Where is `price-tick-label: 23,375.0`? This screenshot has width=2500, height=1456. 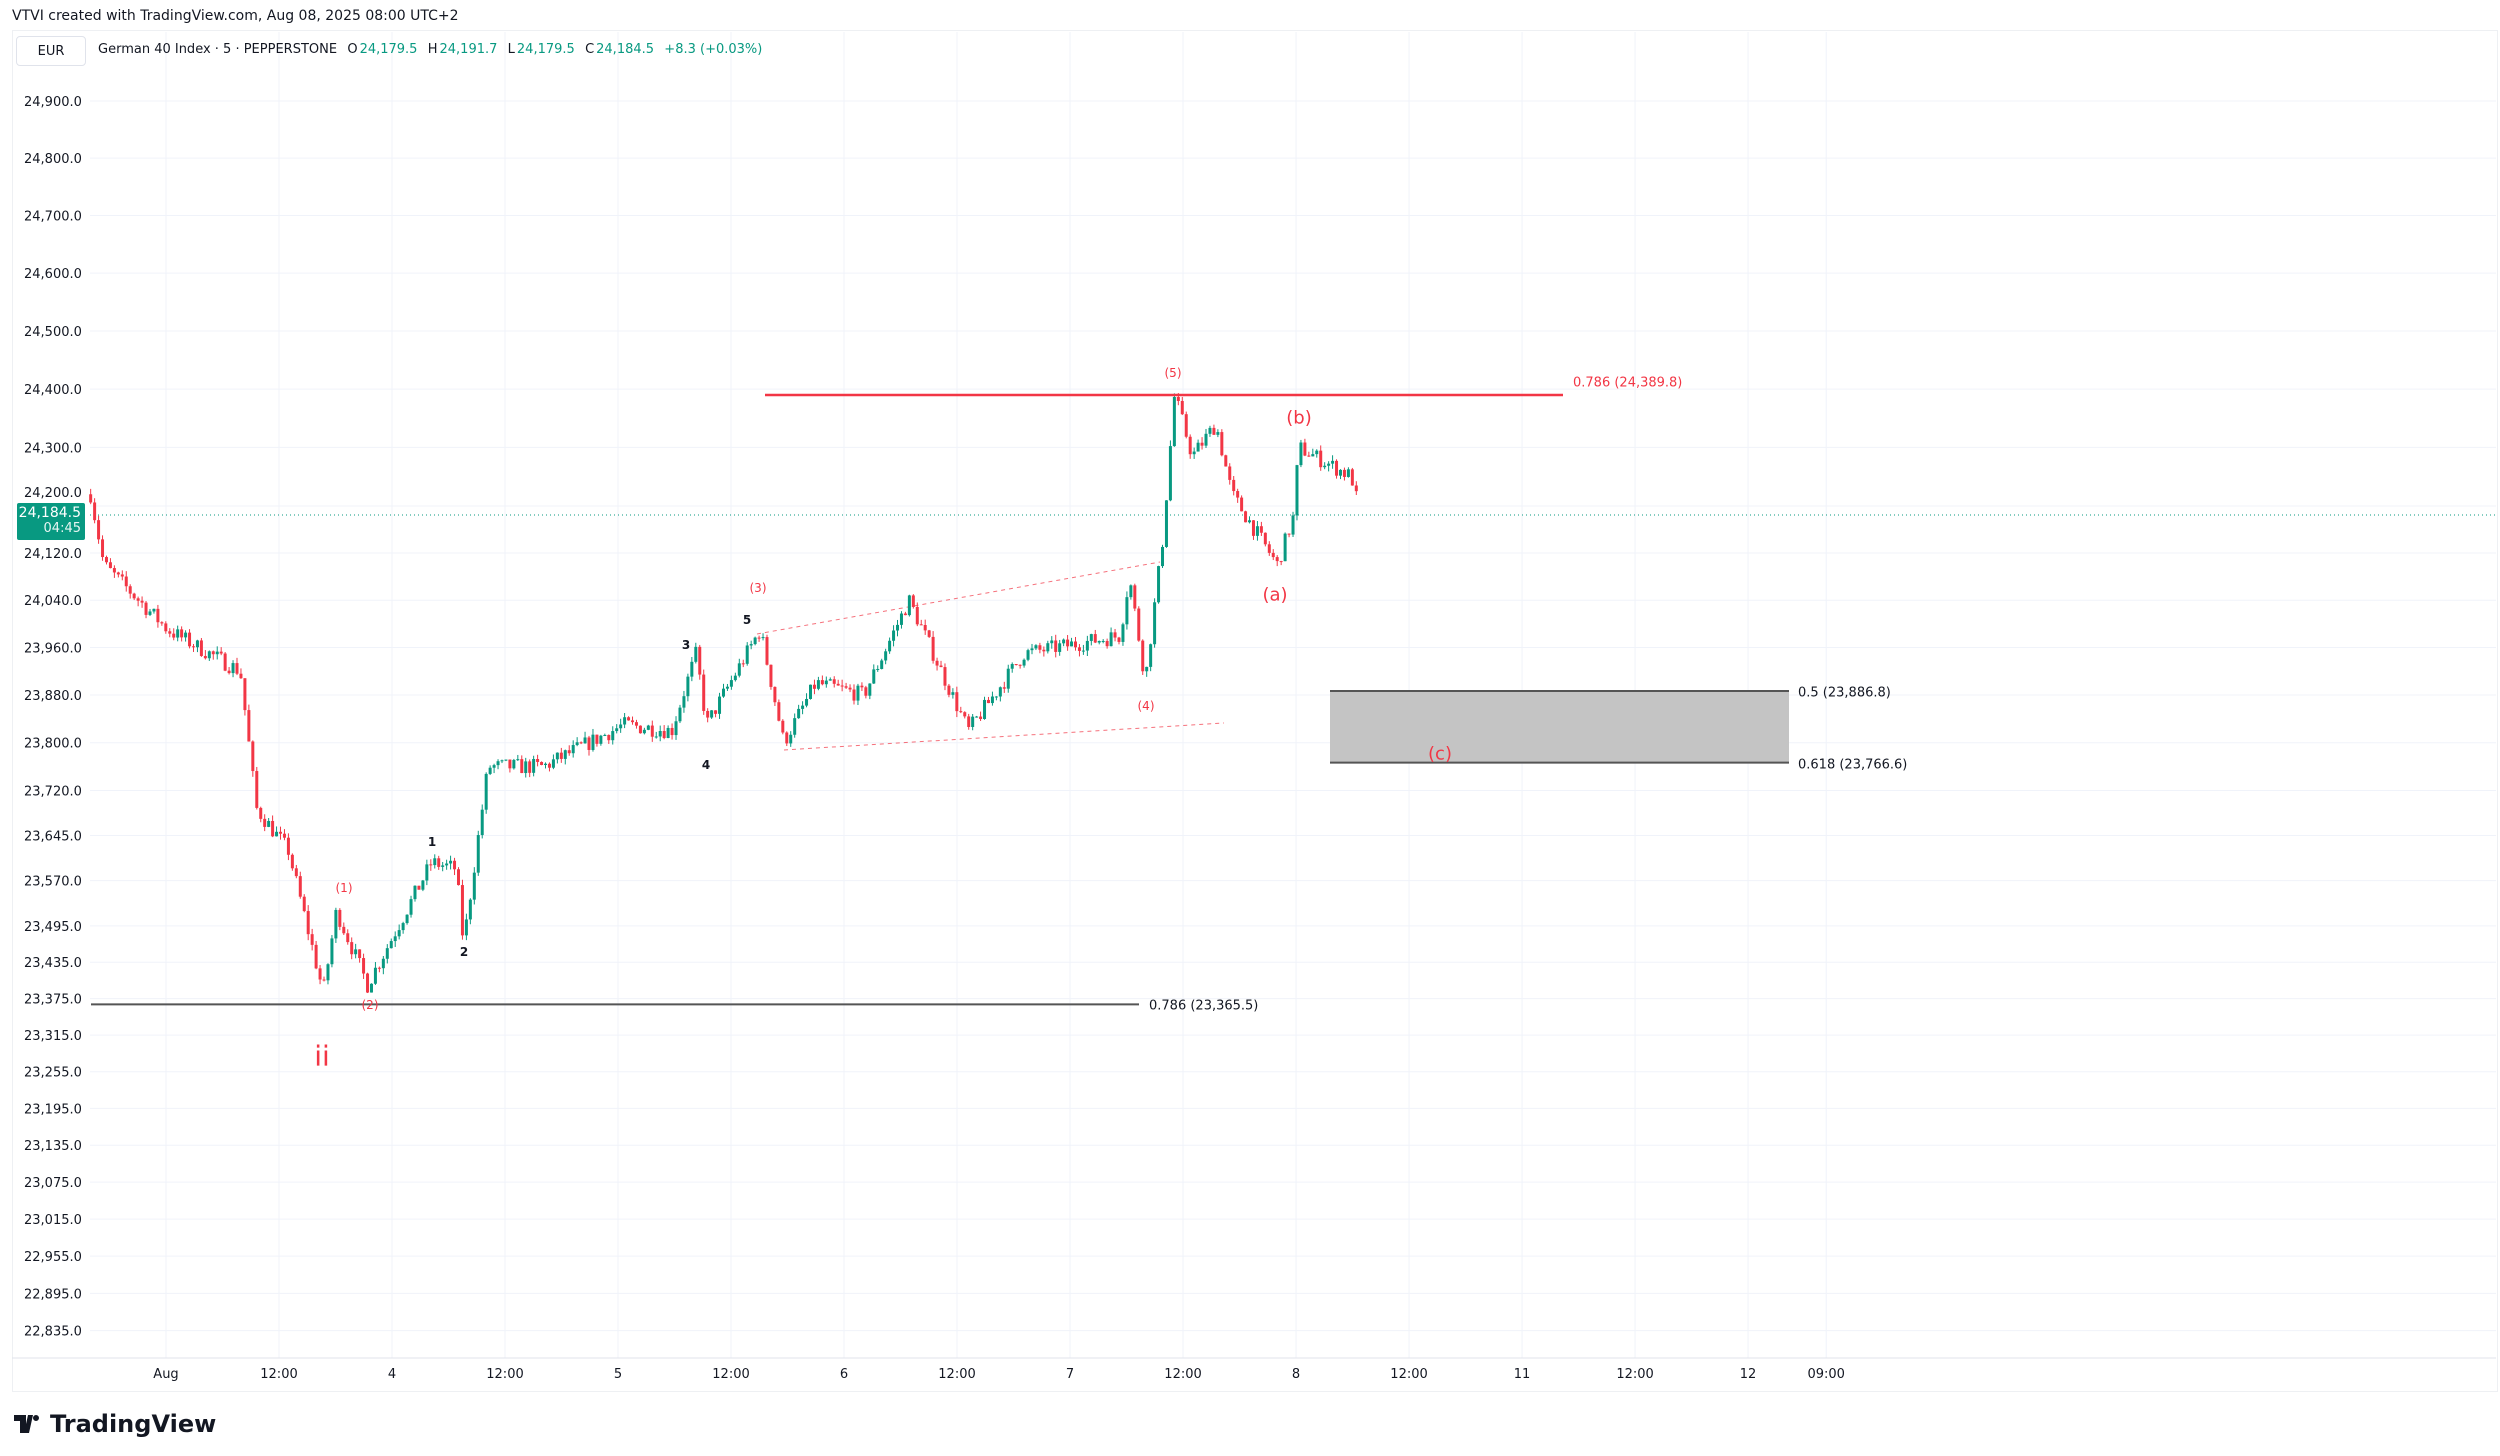
price-tick-label: 23,375.0 is located at coordinates (53, 1000).